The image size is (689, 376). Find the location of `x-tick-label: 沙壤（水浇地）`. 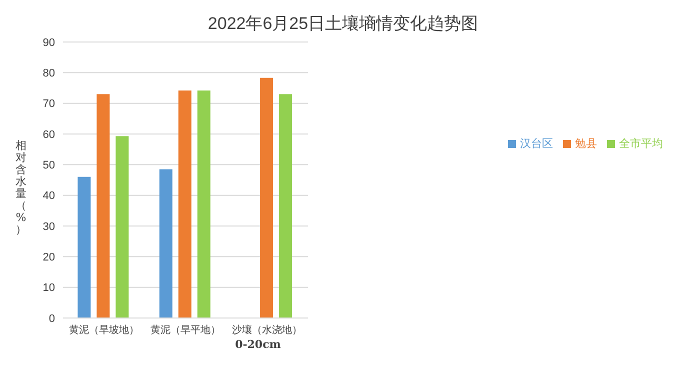

x-tick-label: 沙壤（水浇地） is located at coordinates (267, 330).